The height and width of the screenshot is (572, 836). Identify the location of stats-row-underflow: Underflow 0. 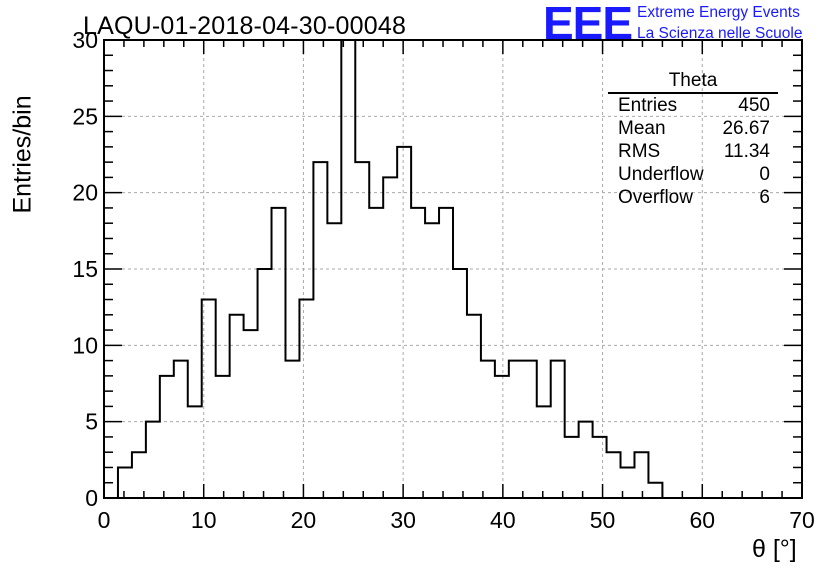
(693, 174).